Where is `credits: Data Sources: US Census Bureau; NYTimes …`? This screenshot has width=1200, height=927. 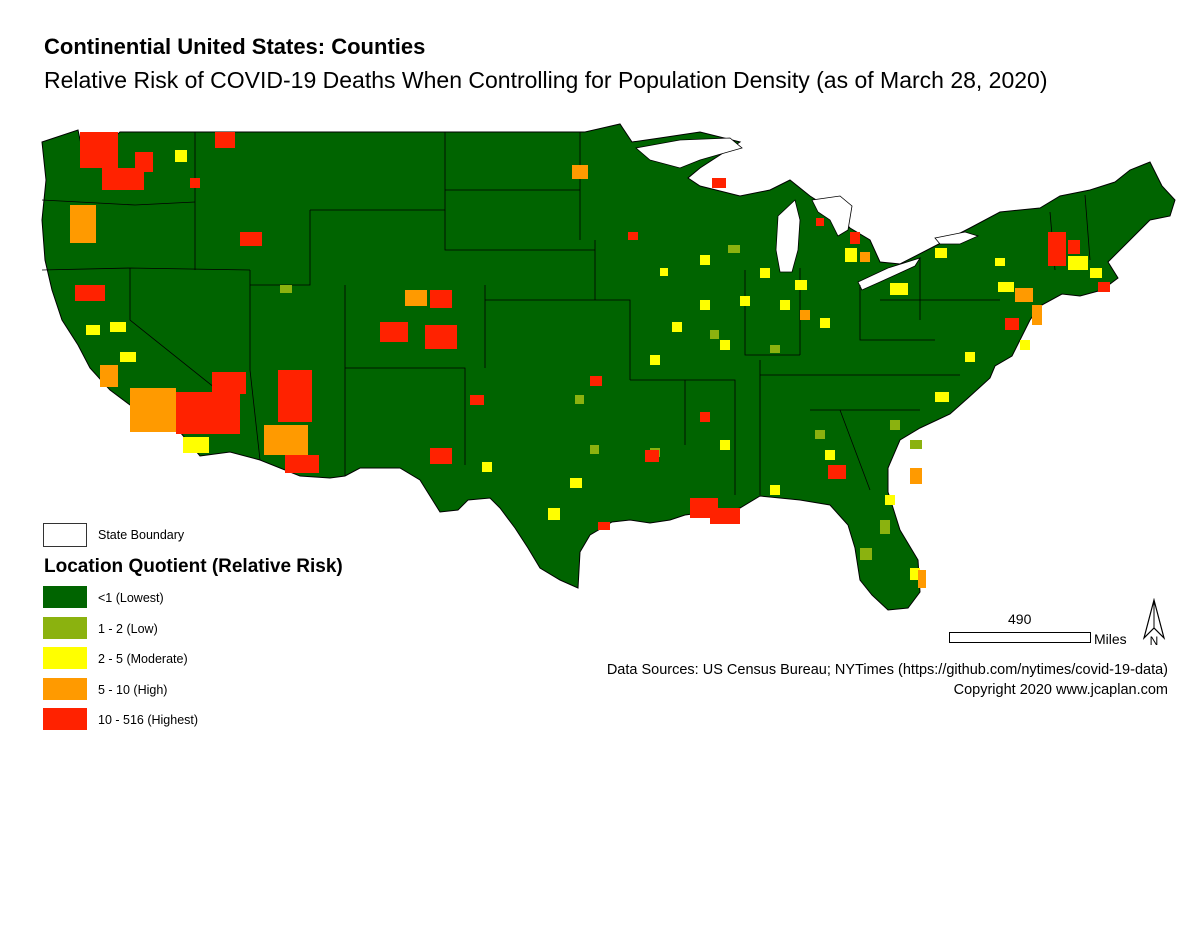 credits: Data Sources: US Census Bureau; NYTimes … is located at coordinates (887, 680).